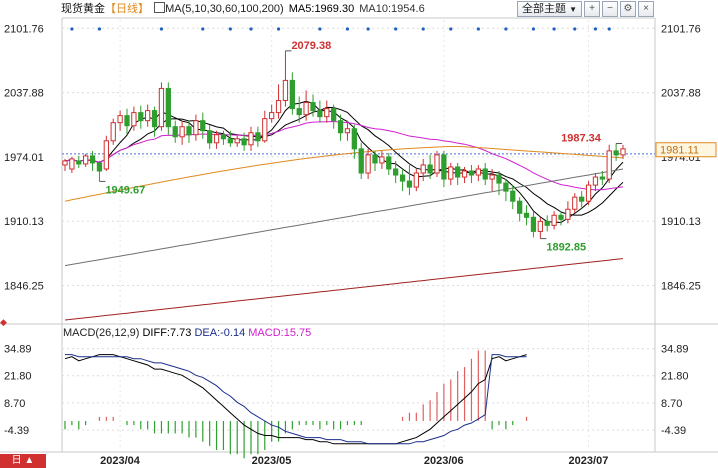 This screenshot has width=718, height=468. I want to click on ma200-line, so click(344, 289).